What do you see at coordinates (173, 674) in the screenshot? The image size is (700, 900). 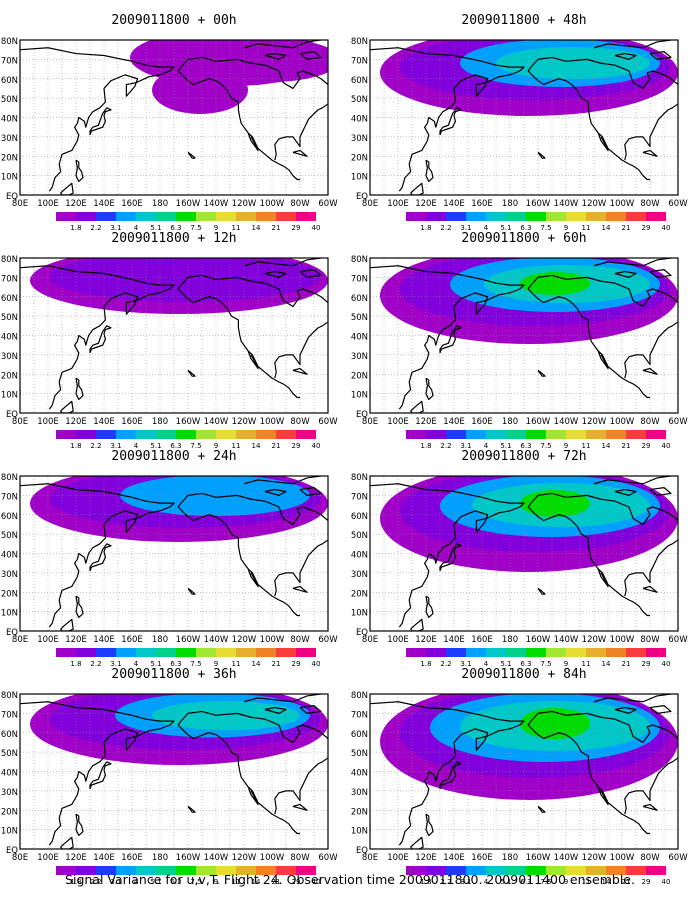 I see `panel-title: 2009011800 + 36h` at bounding box center [173, 674].